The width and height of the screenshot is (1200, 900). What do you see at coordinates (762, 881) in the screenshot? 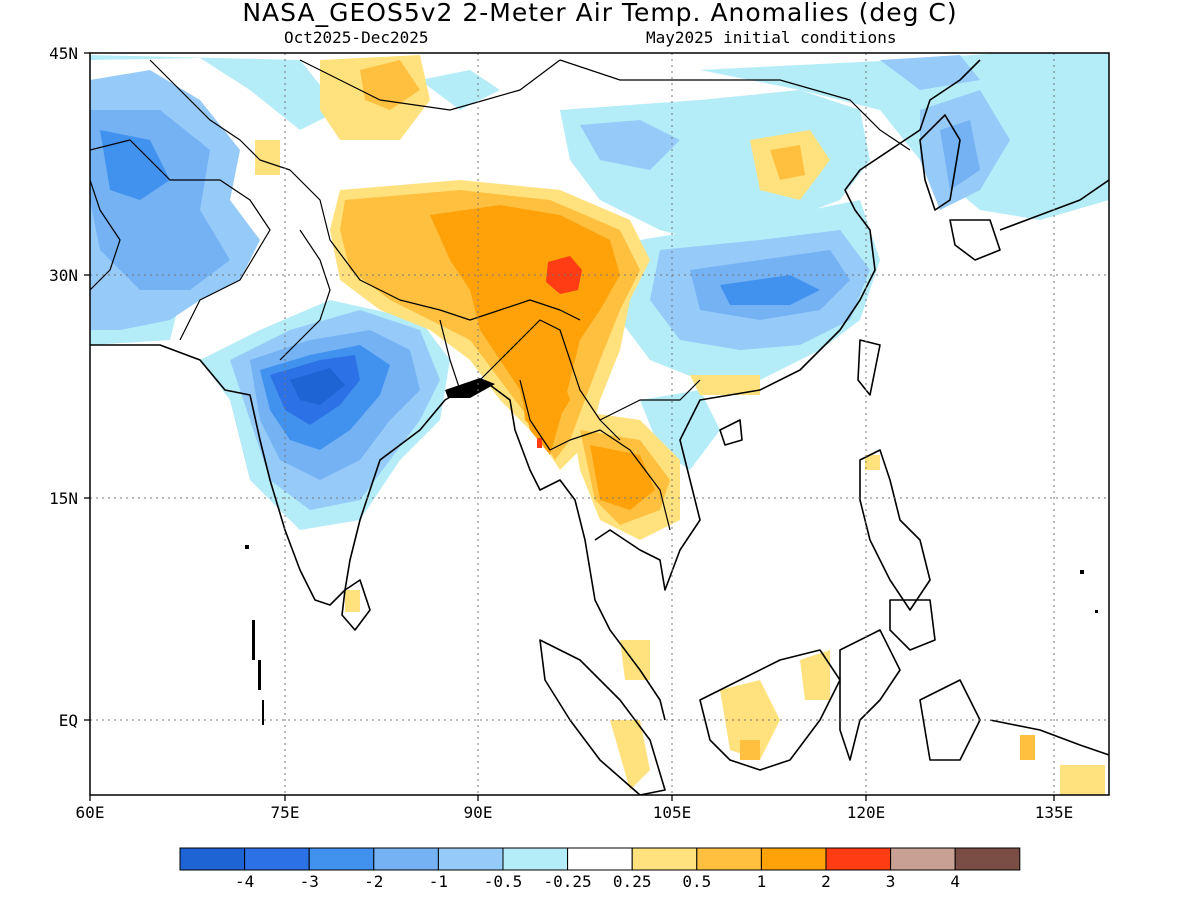
I see `colorbar-level-label: 1` at bounding box center [762, 881].